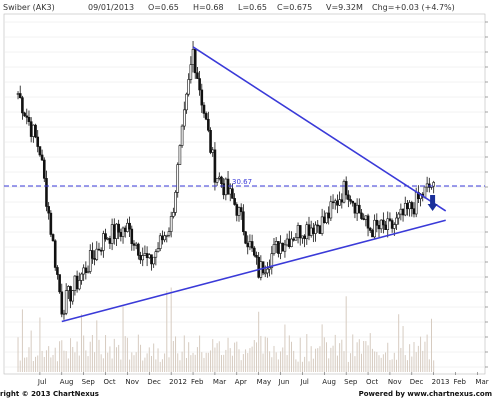 This screenshot has height=400, width=495. I want to click on security-name: Swiber (AK3), so click(29, 7).